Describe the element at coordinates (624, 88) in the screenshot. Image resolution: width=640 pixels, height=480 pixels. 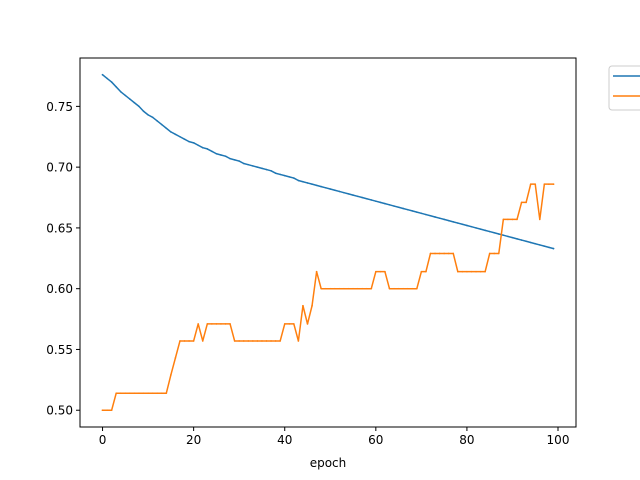
I see `legend` at that location.